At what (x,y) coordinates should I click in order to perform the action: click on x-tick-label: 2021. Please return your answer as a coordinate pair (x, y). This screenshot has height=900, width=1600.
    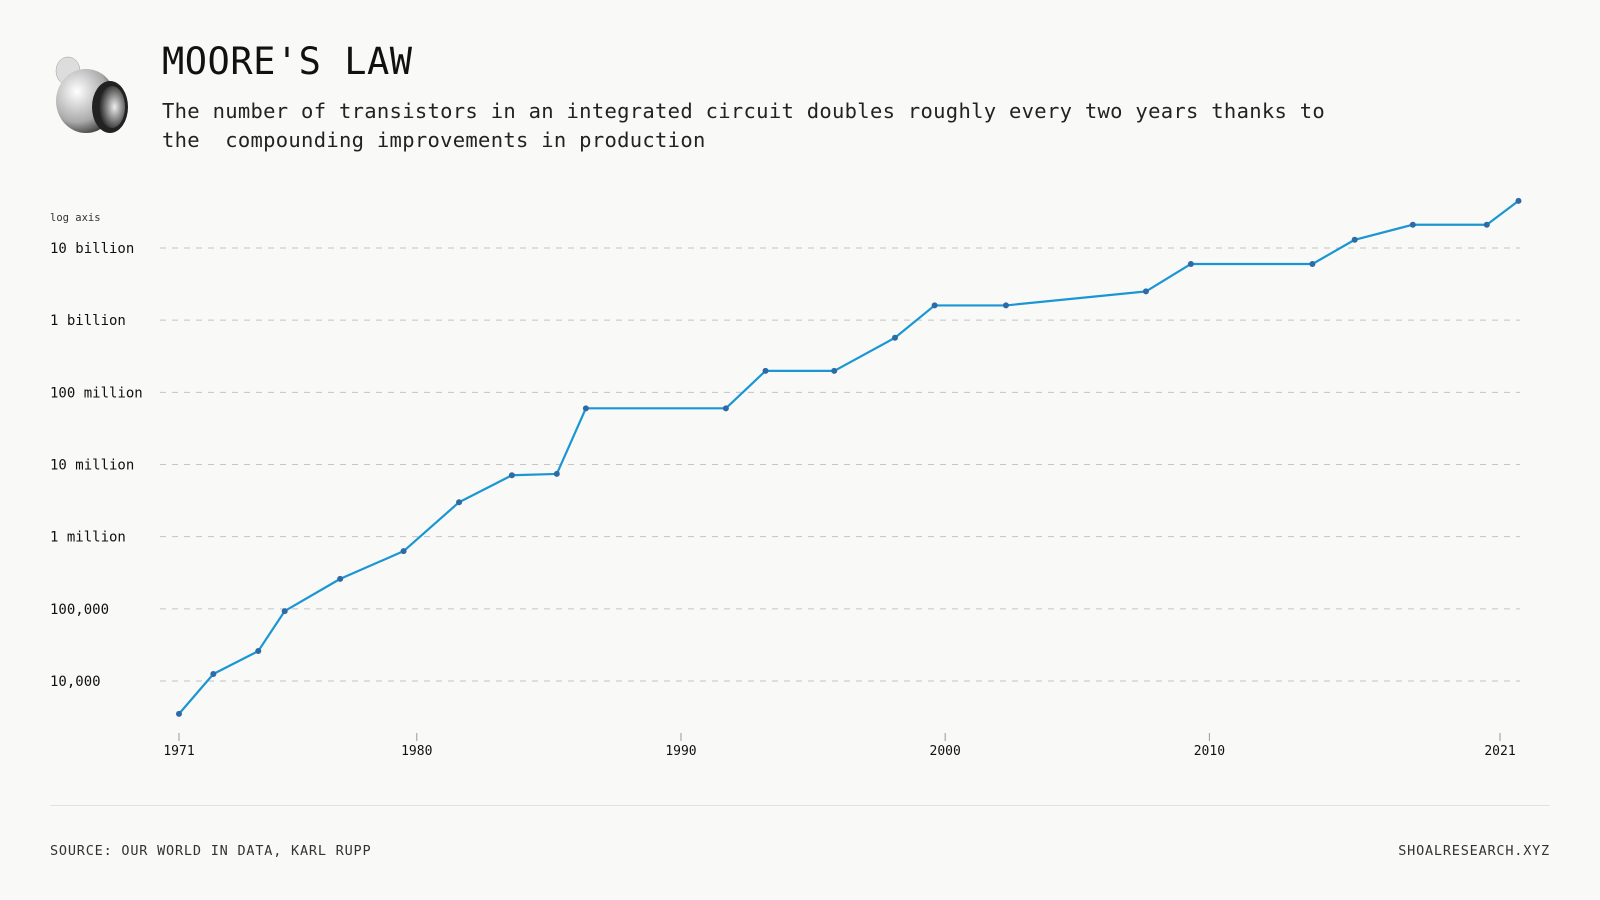
    Looking at the image, I should click on (1499, 751).